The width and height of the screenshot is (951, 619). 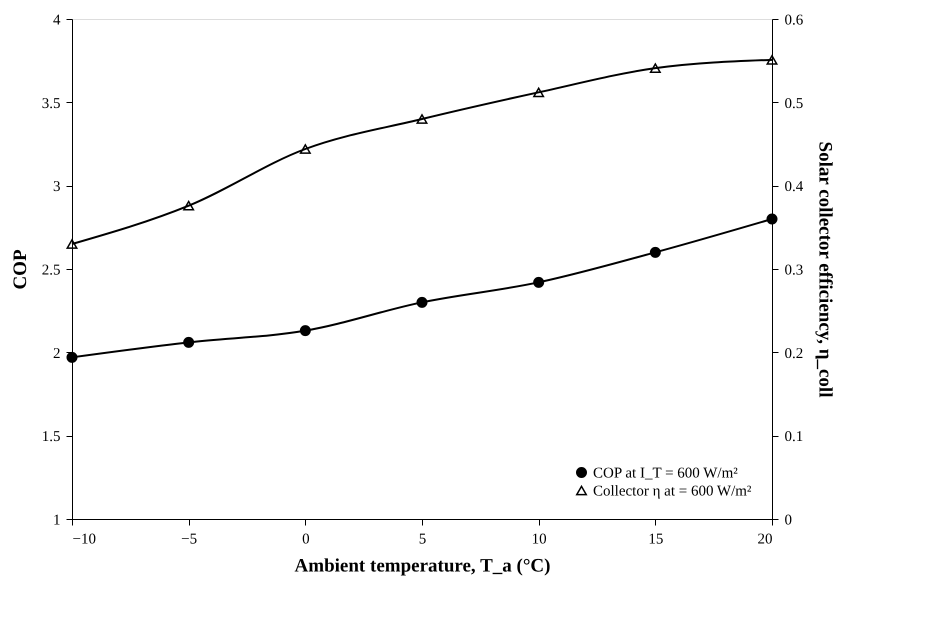 I want to click on y2-tick-label: 0, so click(x=788, y=520).